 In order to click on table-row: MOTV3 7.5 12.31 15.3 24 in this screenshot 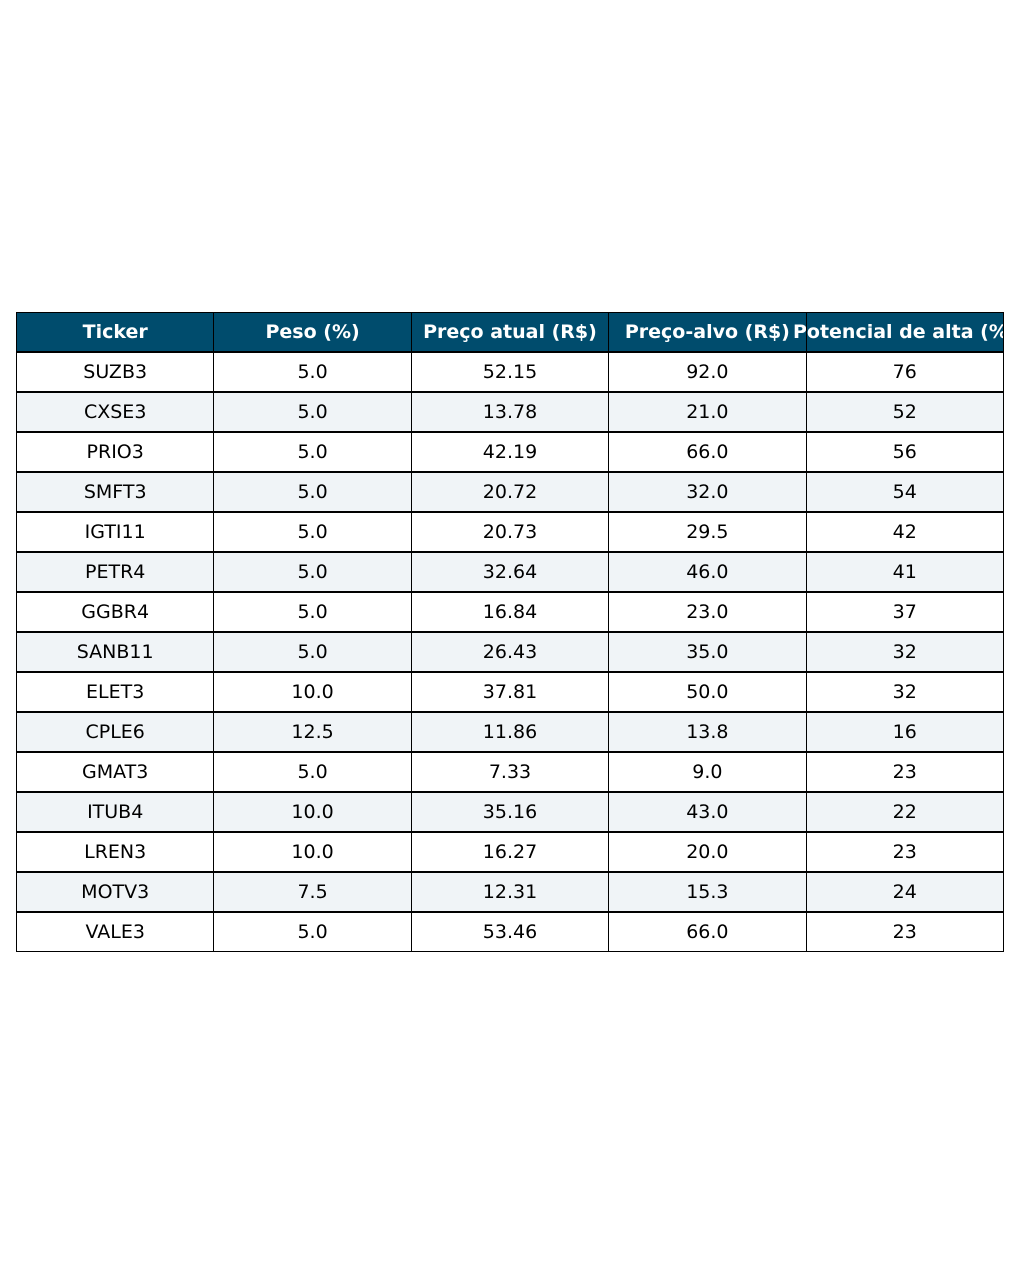, I will do `click(512, 892)`.